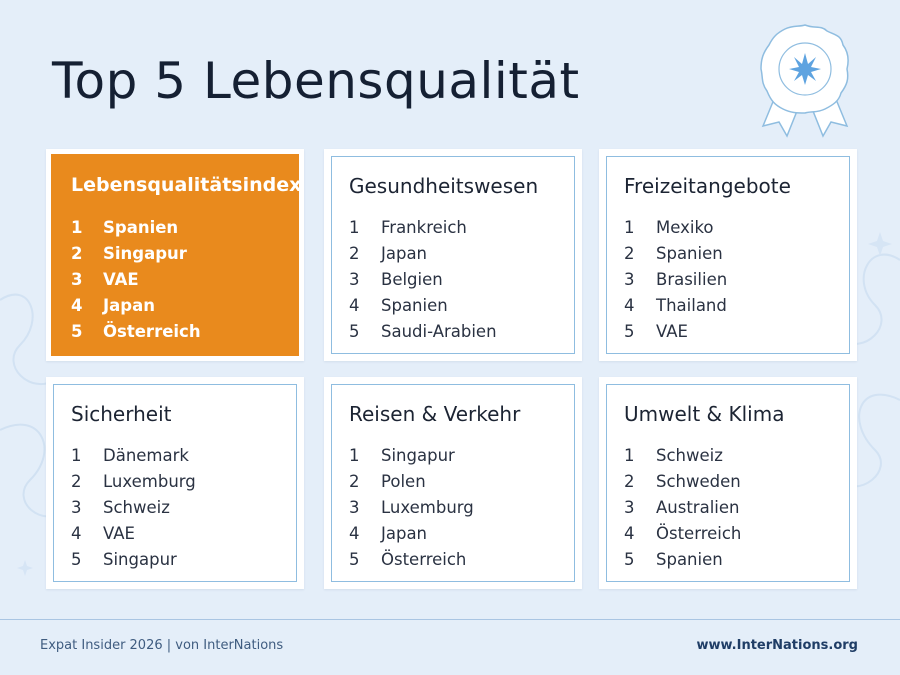 This screenshot has width=900, height=675. What do you see at coordinates (120, 507) in the screenshot?
I see `list-item: 3 Schweiz` at bounding box center [120, 507].